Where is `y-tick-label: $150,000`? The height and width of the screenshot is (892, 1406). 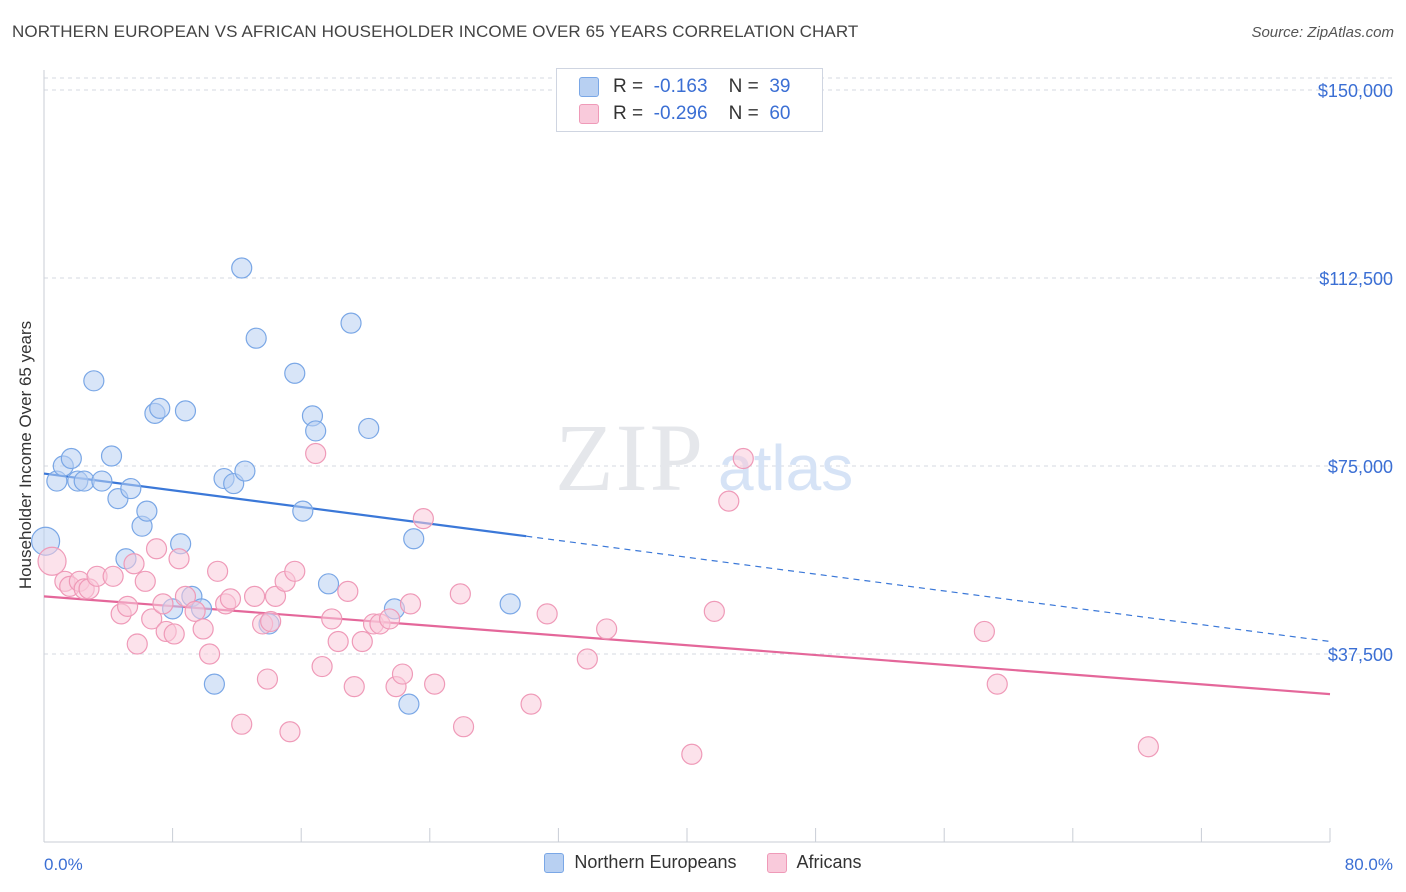 y-tick-label: $150,000 is located at coordinates (1355, 91).